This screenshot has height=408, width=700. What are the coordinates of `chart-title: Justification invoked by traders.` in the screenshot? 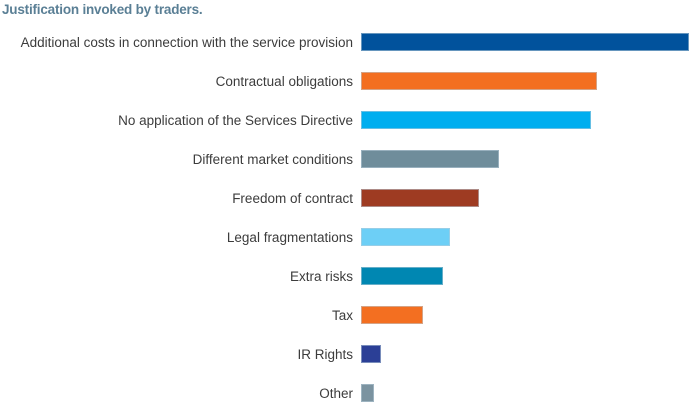 It's located at (102, 9).